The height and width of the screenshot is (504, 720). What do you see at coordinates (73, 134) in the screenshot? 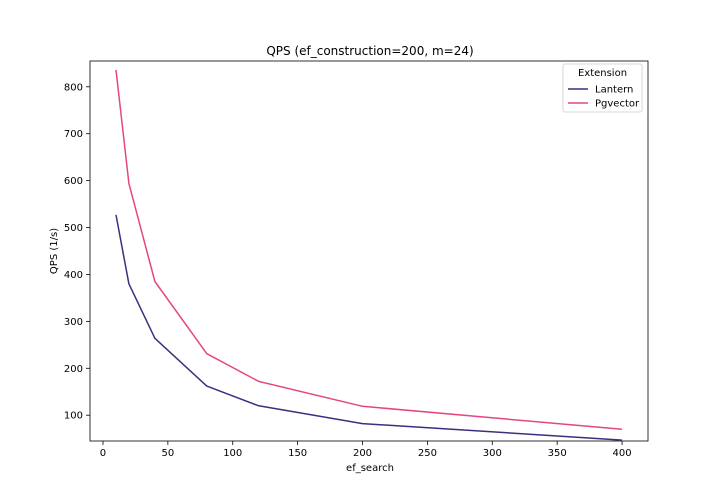
I see `y-tick-label: 700` at bounding box center [73, 134].